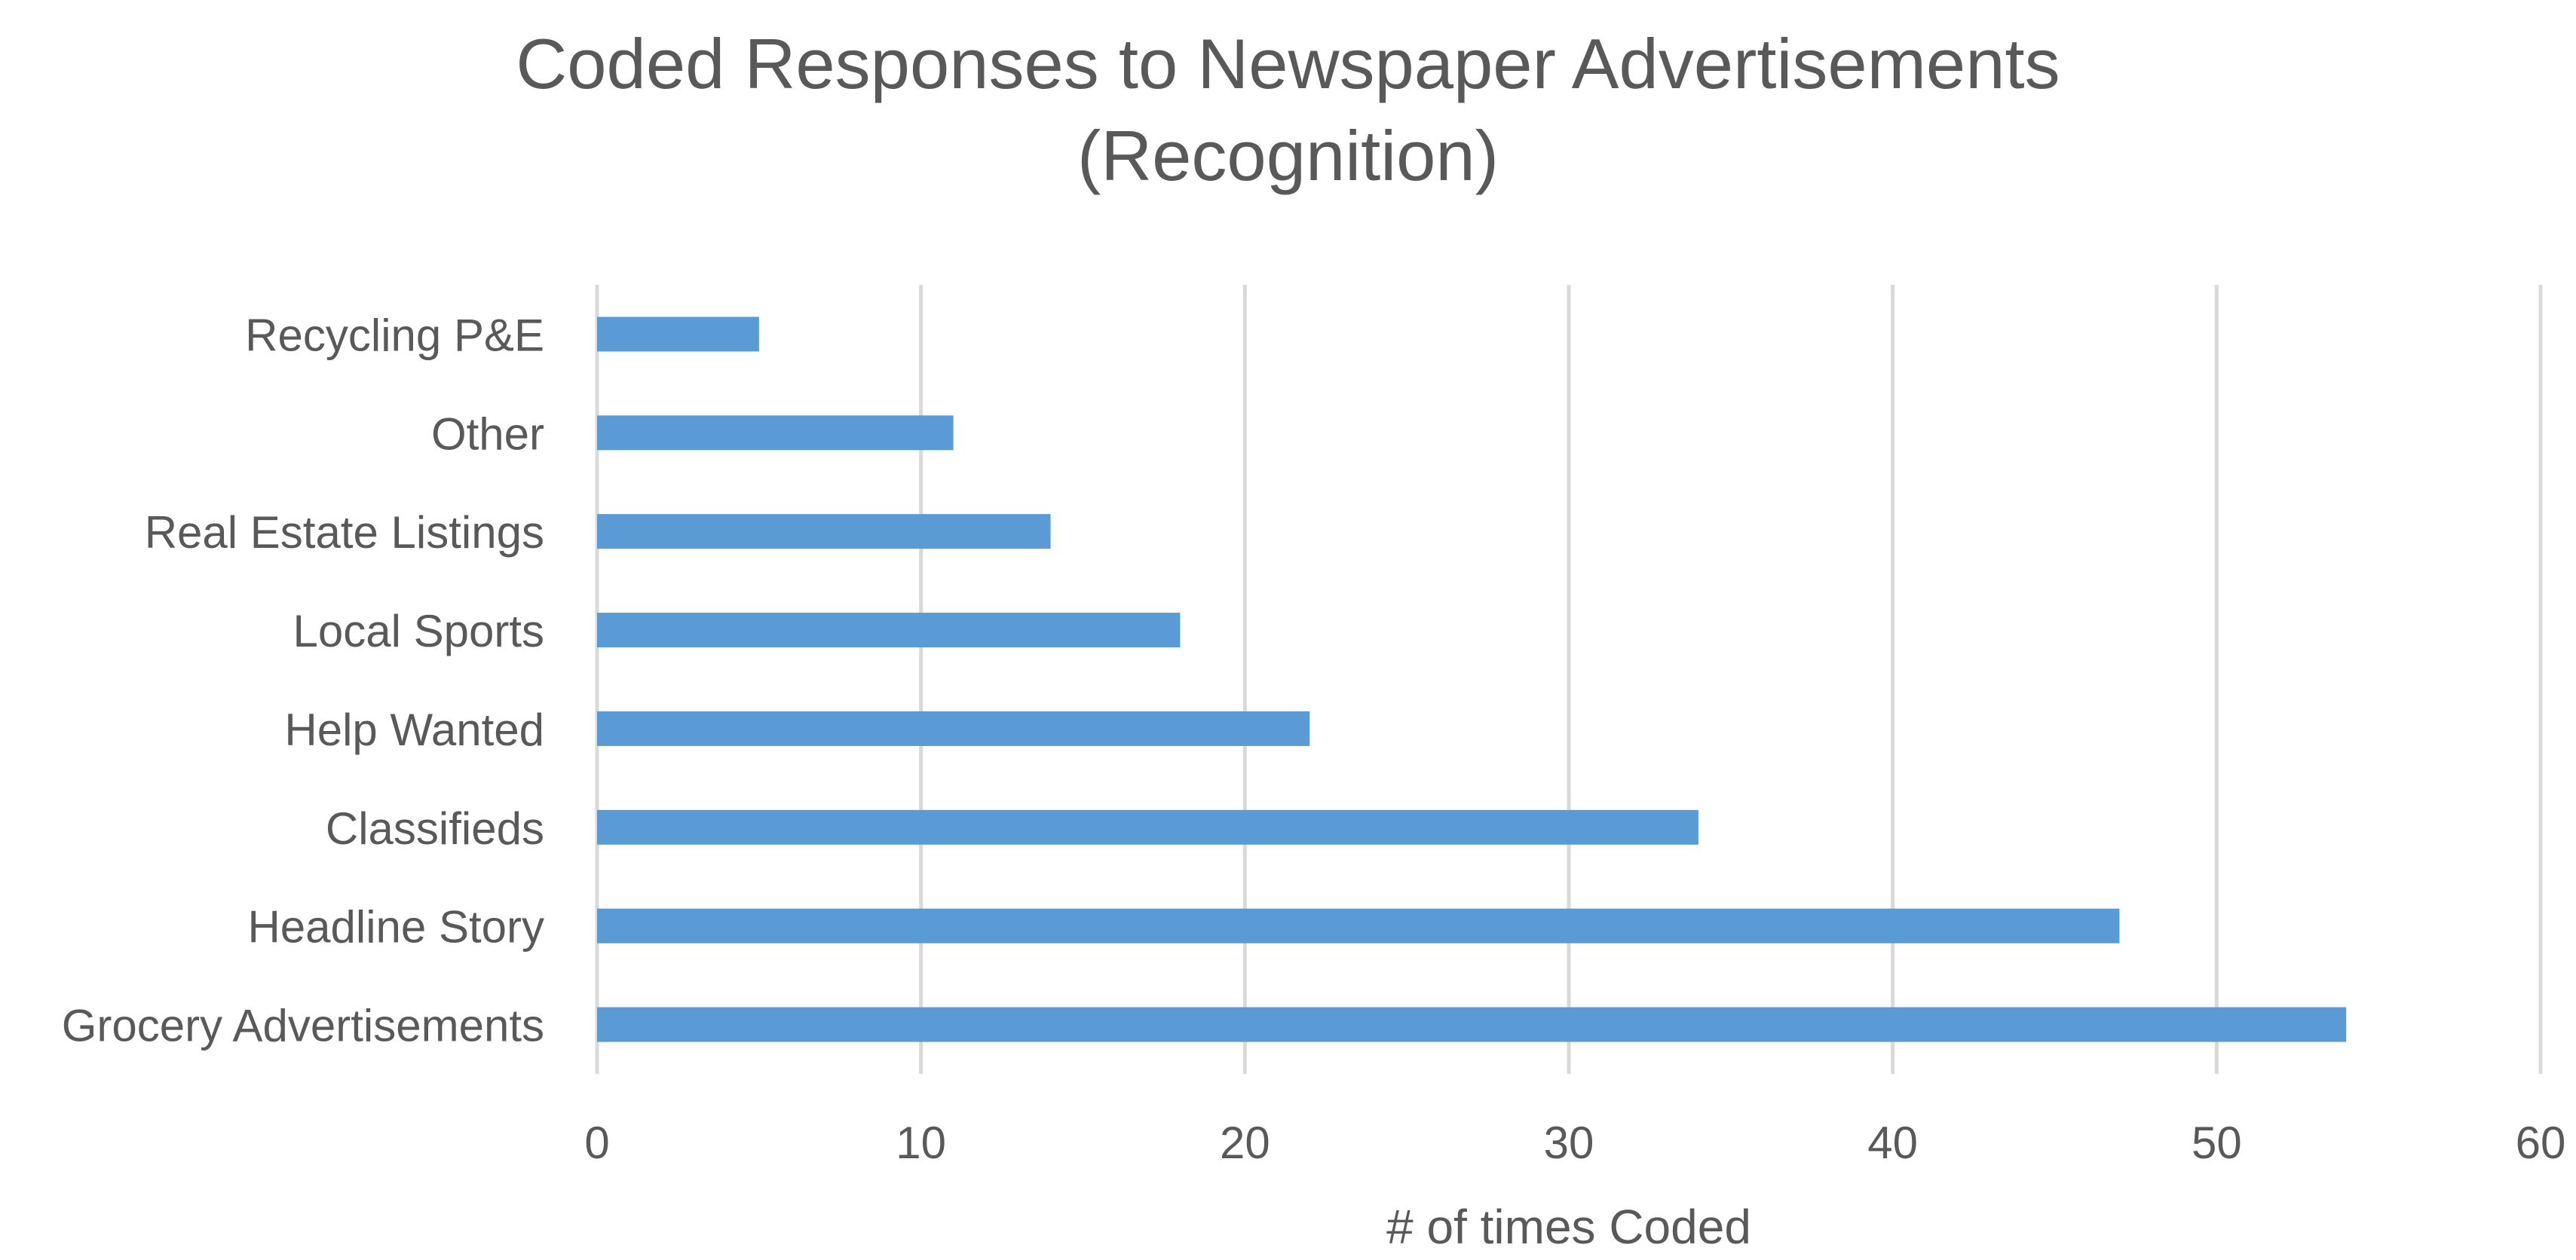  Describe the element at coordinates (2541, 1143) in the screenshot. I see `x-tick-label: 60` at that location.